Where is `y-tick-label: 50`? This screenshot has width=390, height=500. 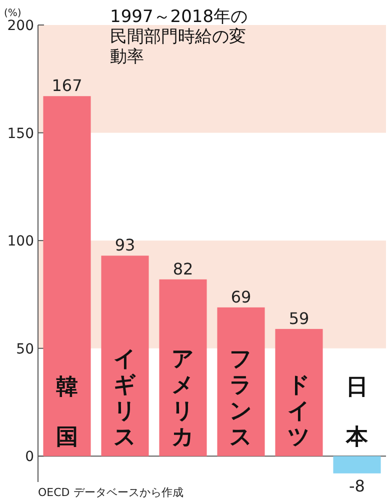
y-tick-label: 50 is located at coordinates (25, 349).